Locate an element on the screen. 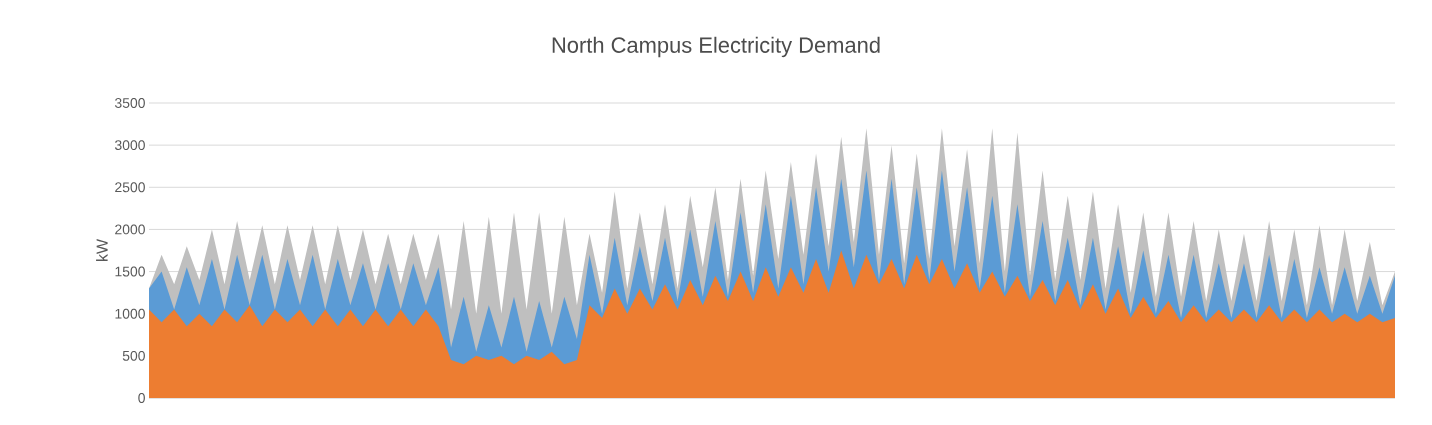  y-tick-label: 1000 is located at coordinates (130, 313).